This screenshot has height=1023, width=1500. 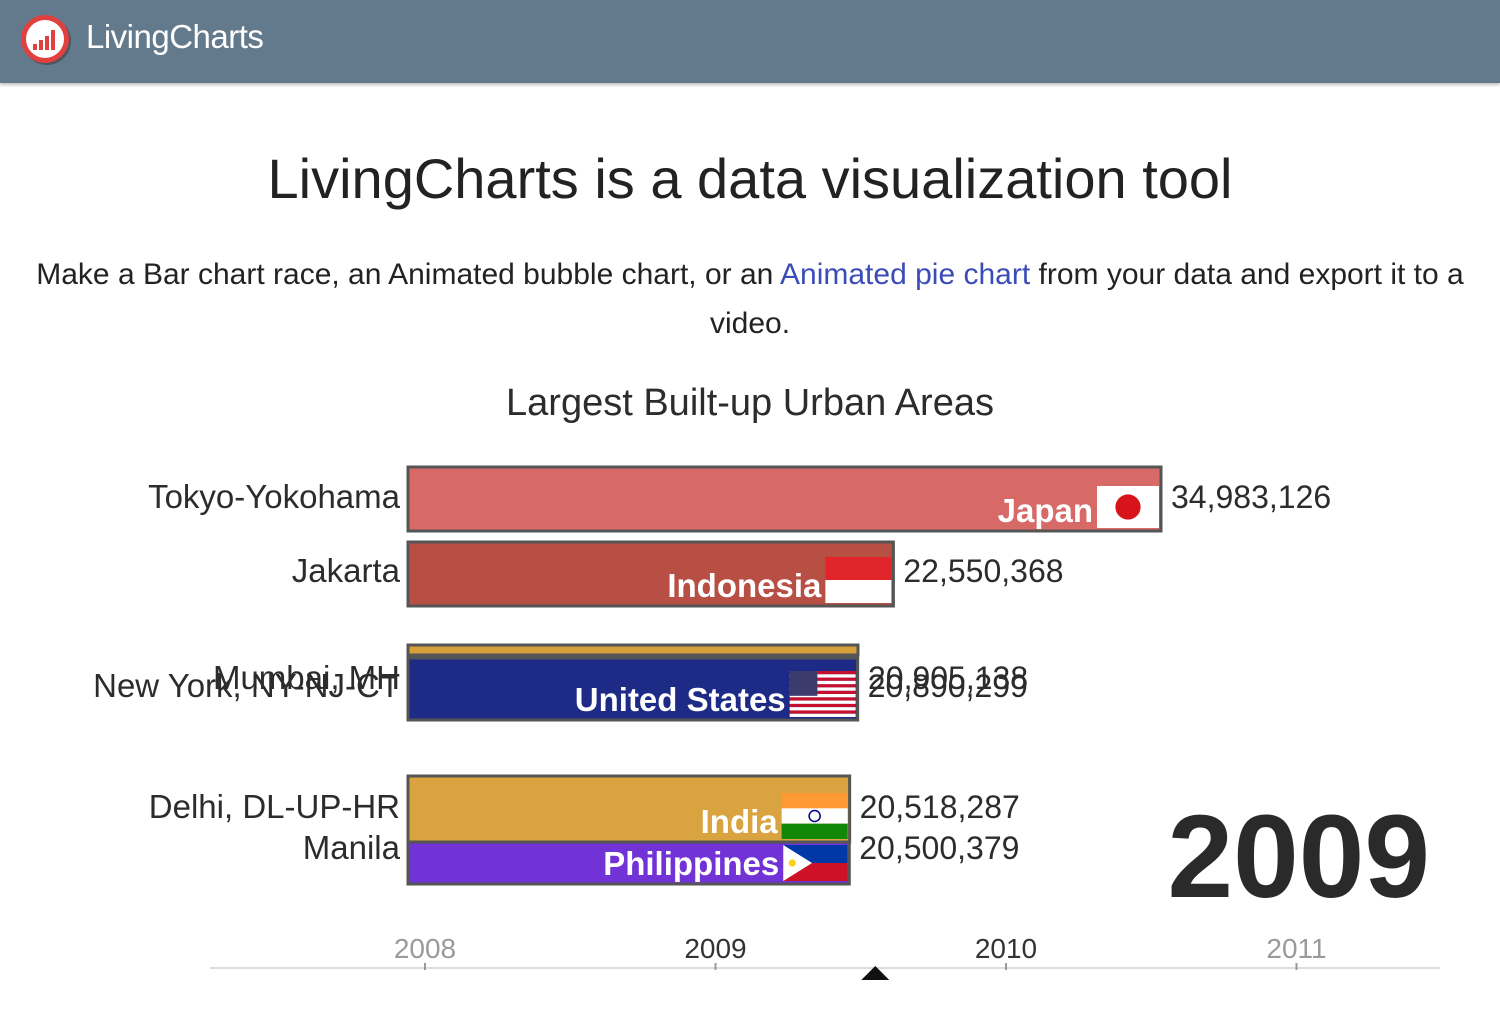 I want to click on bar-label: Manila, so click(x=352, y=847).